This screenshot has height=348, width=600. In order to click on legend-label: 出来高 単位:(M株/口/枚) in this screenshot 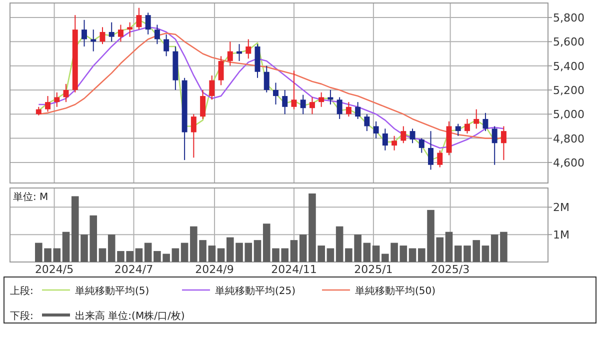, I will do `click(130, 316)`.